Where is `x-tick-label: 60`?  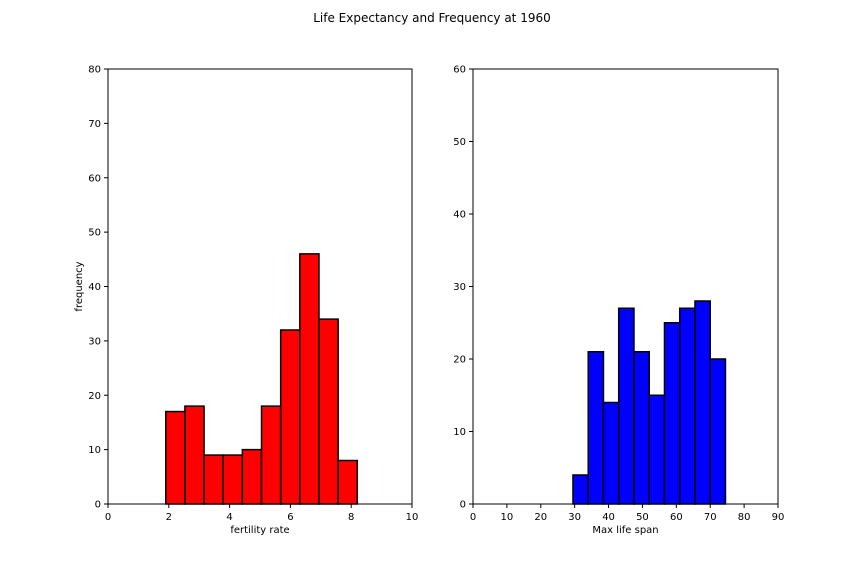 x-tick-label: 60 is located at coordinates (676, 517).